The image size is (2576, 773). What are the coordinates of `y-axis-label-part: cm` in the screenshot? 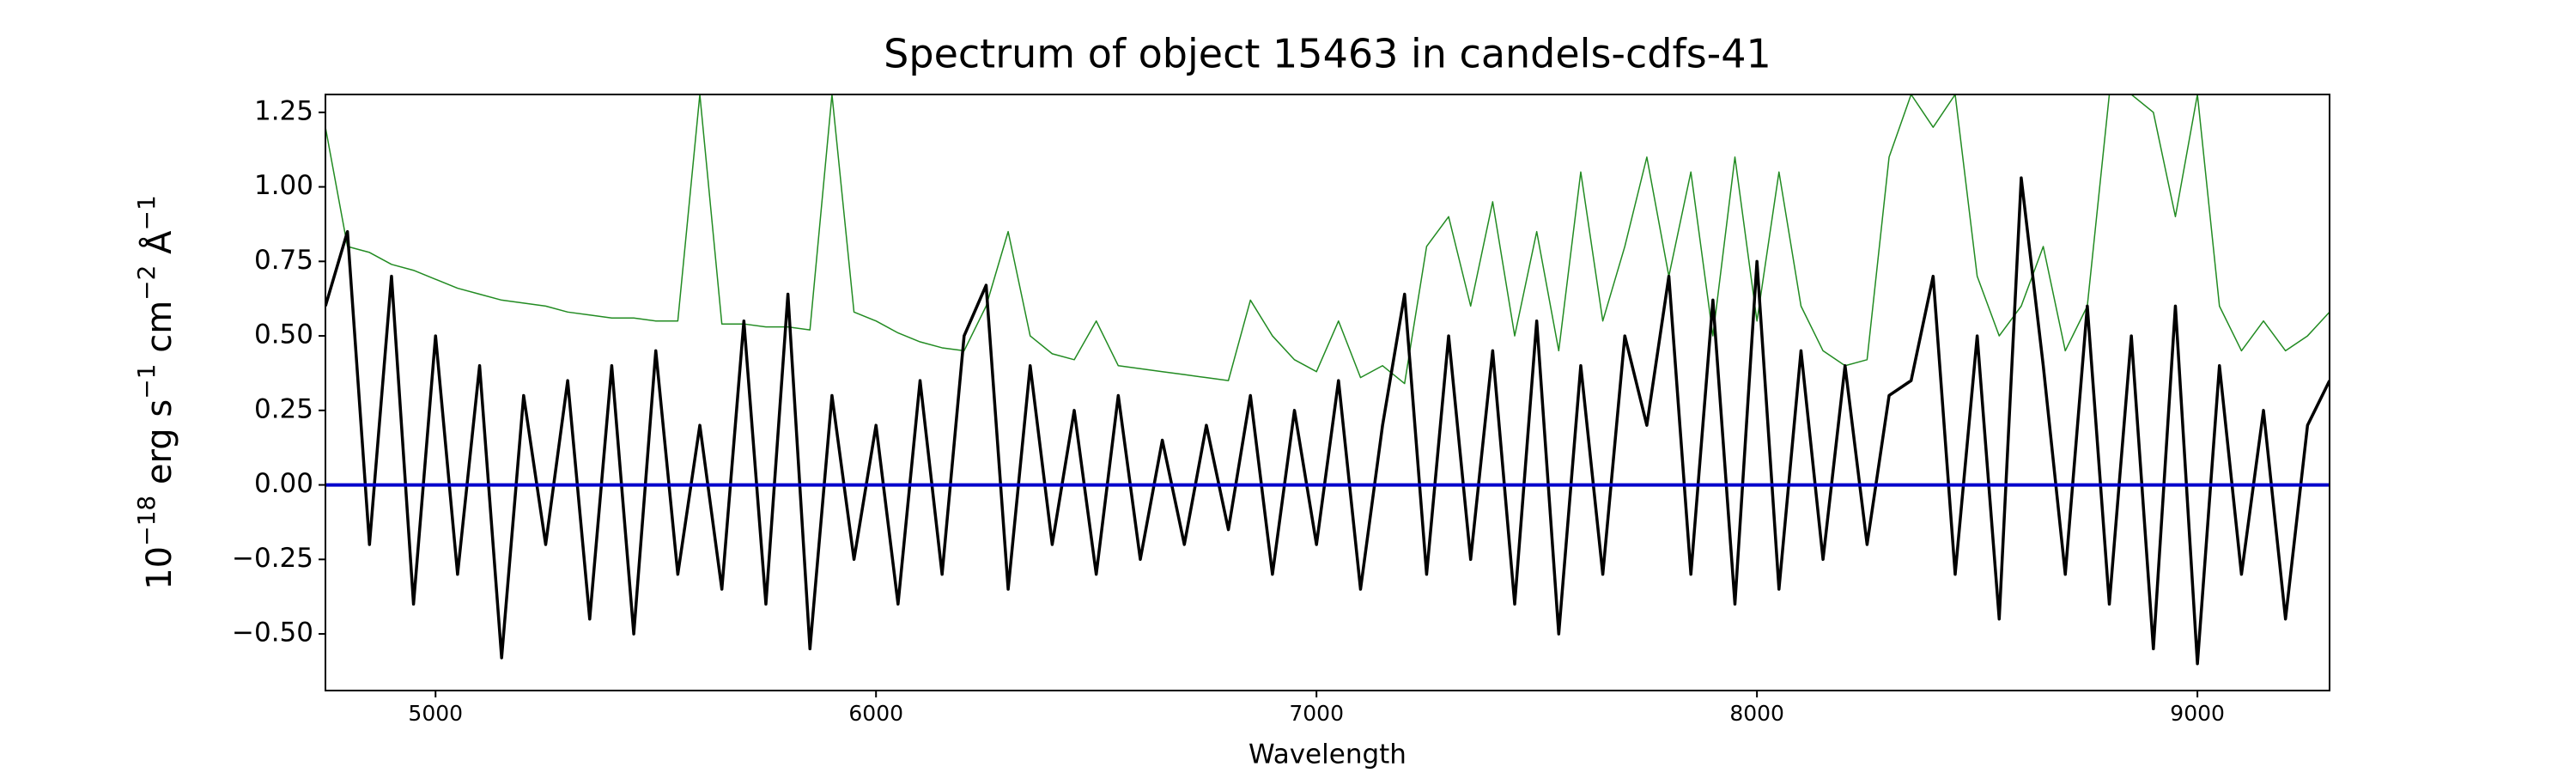 It's located at (159, 332).